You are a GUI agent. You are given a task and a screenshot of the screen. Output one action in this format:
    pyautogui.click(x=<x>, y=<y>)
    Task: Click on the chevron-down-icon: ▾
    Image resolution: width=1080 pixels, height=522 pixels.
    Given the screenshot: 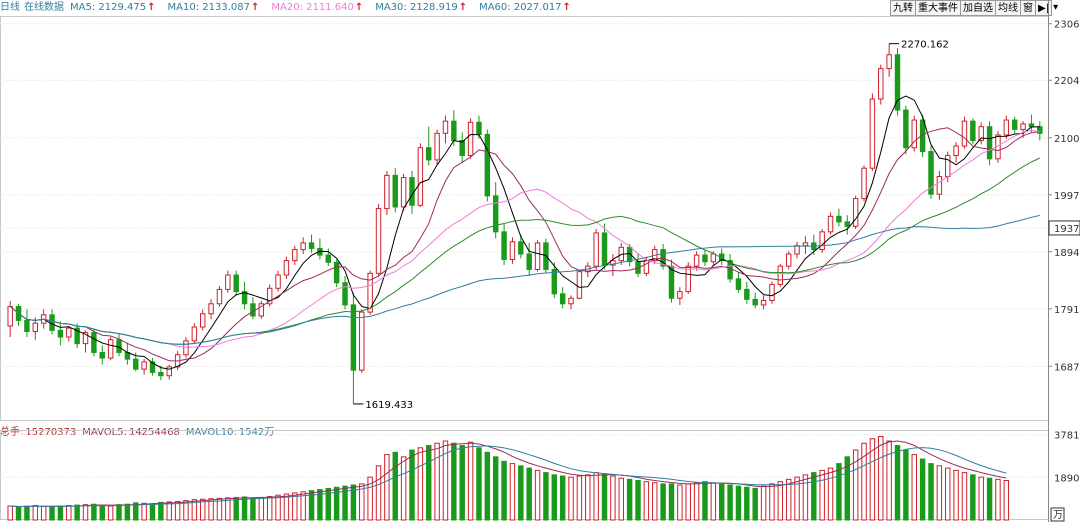 What is the action you would take?
    pyautogui.click(x=1056, y=7)
    